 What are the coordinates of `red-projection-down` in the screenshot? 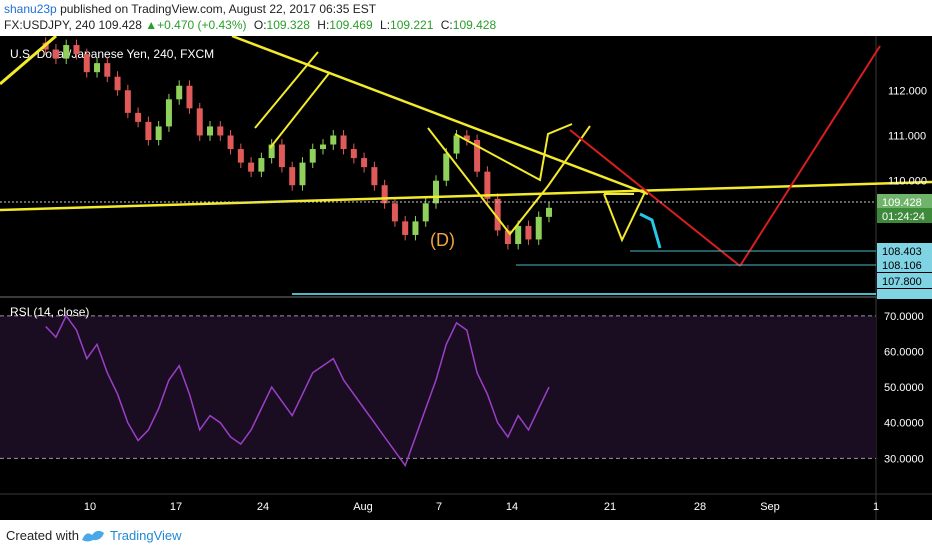 It's located at (655, 198).